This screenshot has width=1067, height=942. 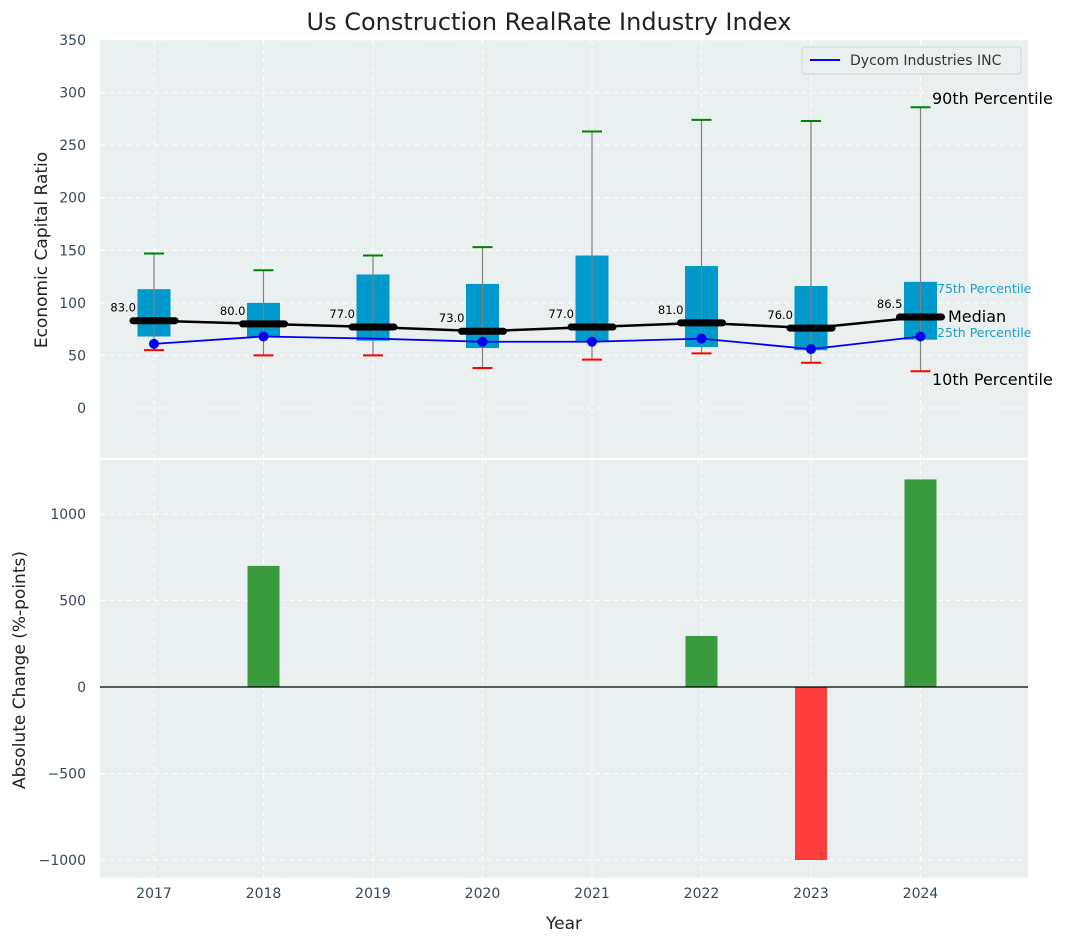 I want to click on bottom-y-ticks: −1000 −500 0 500 1000, so click(x=62, y=688).